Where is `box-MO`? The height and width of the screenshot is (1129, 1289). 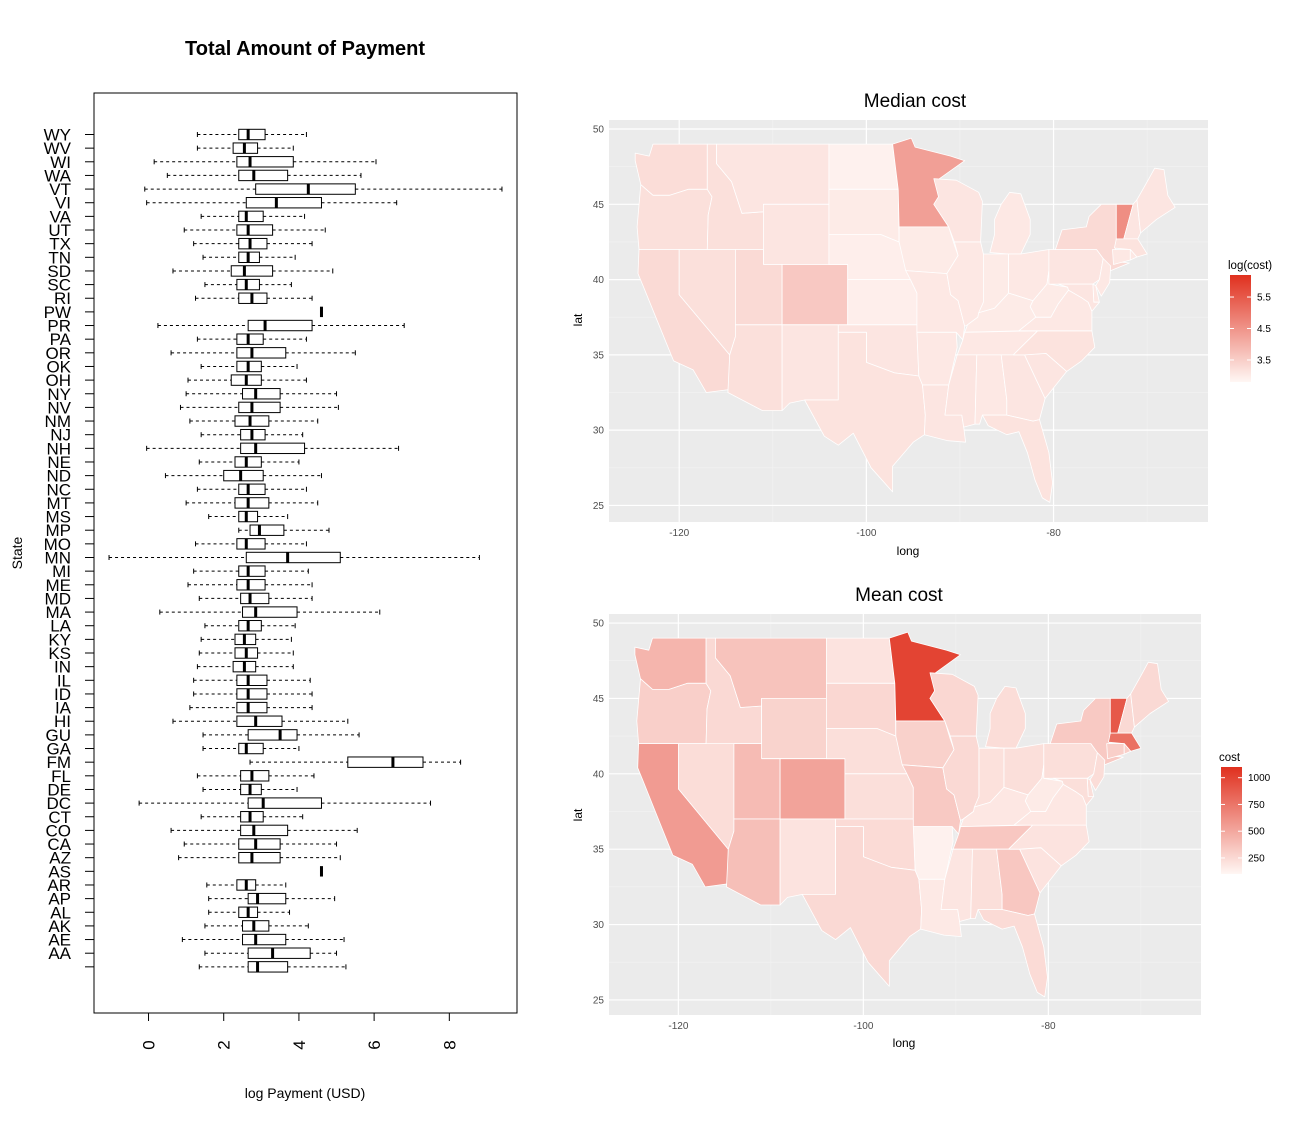 box-MO is located at coordinates (251, 544).